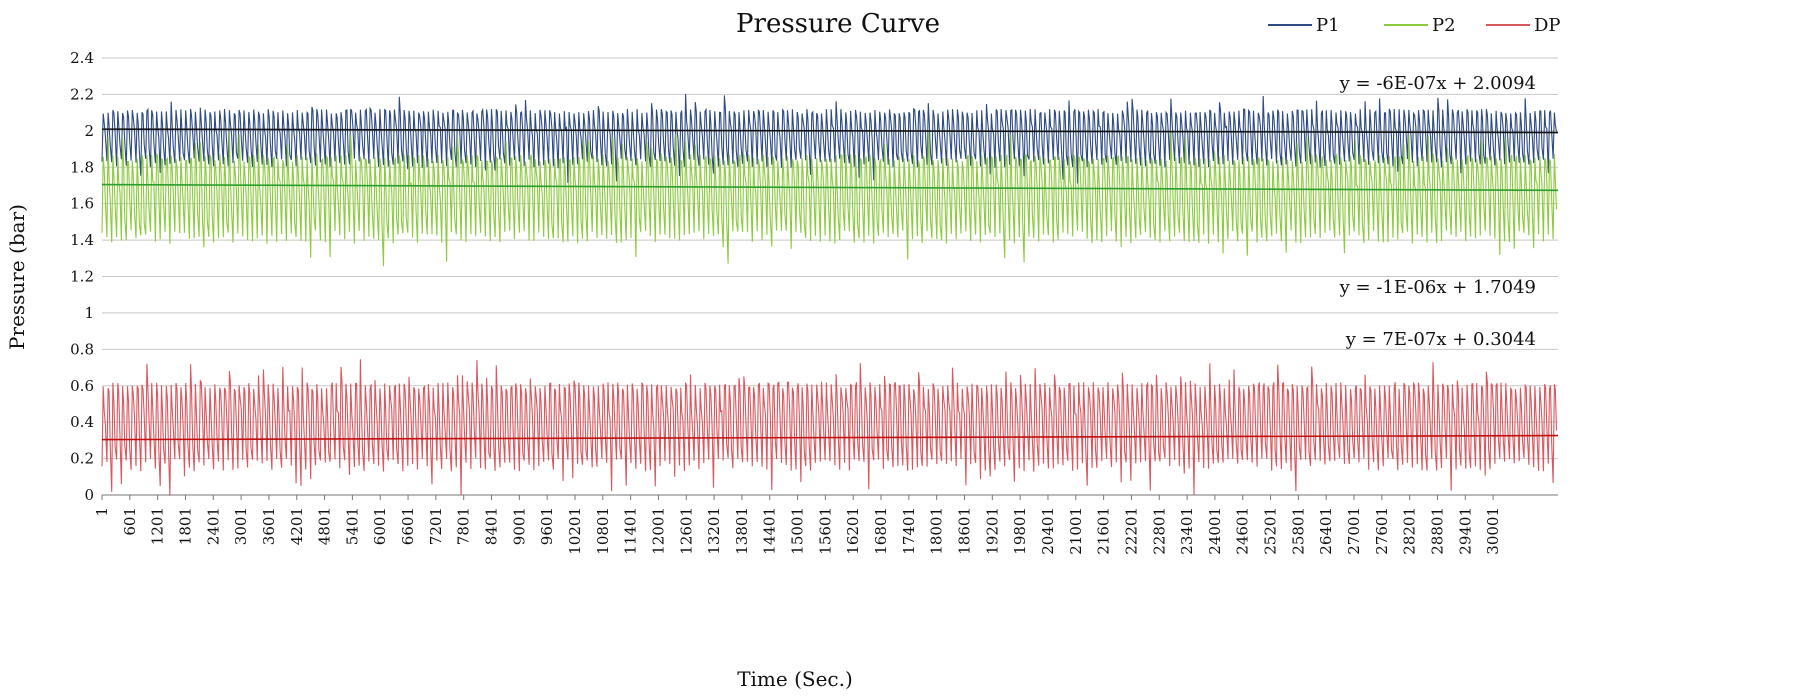 This screenshot has height=697, width=1802. What do you see at coordinates (1465, 531) in the screenshot?
I see `x-tick-label: 29401` at bounding box center [1465, 531].